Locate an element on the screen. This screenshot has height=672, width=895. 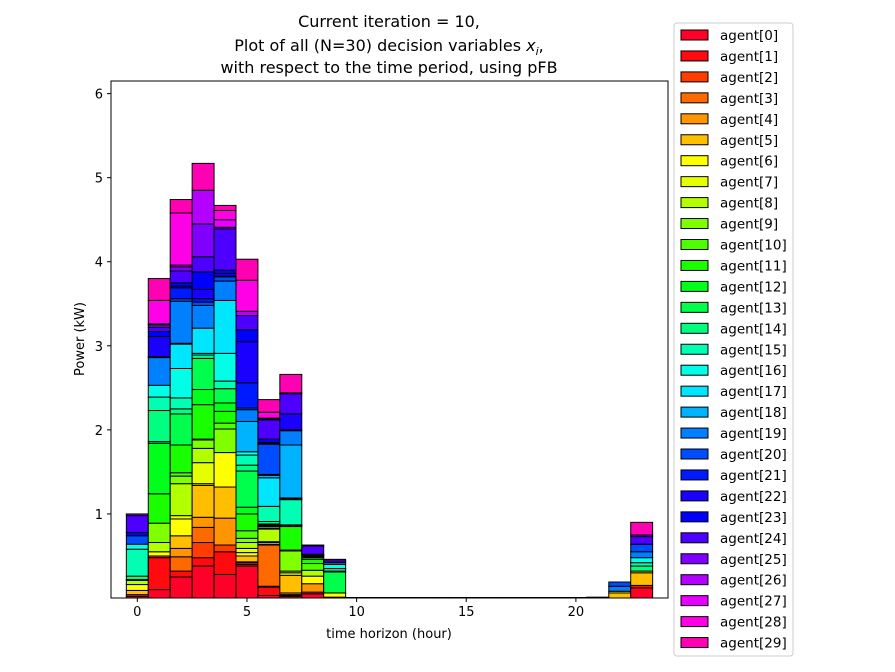
x-tick-label: 0 is located at coordinates (137, 612).